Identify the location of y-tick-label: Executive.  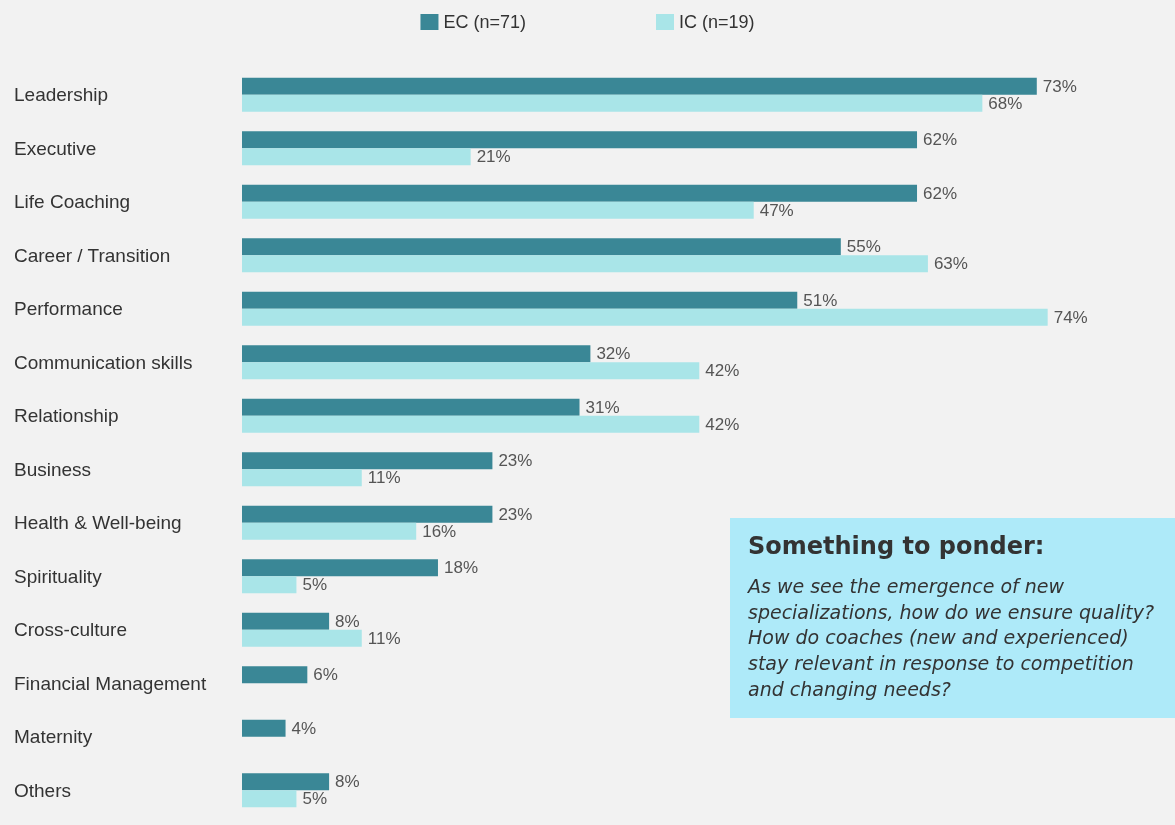
(55, 148).